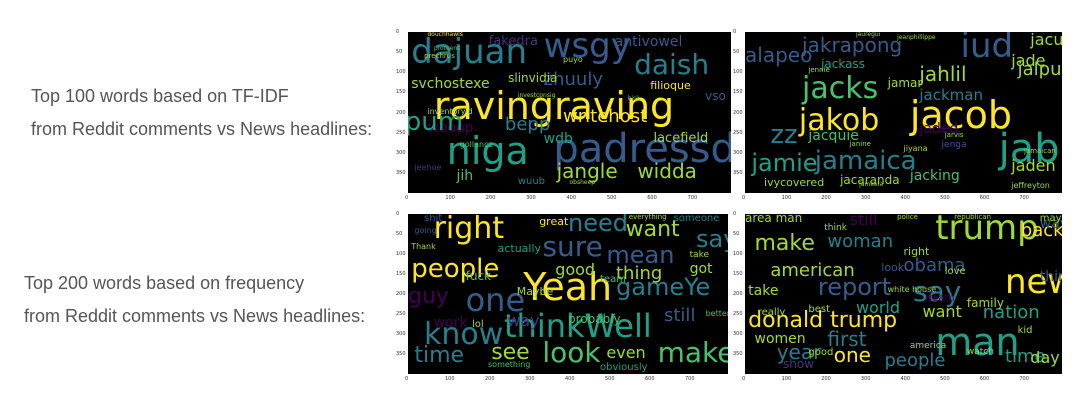  What do you see at coordinates (893, 267) in the screenshot?
I see `wordcloud-word: look` at bounding box center [893, 267].